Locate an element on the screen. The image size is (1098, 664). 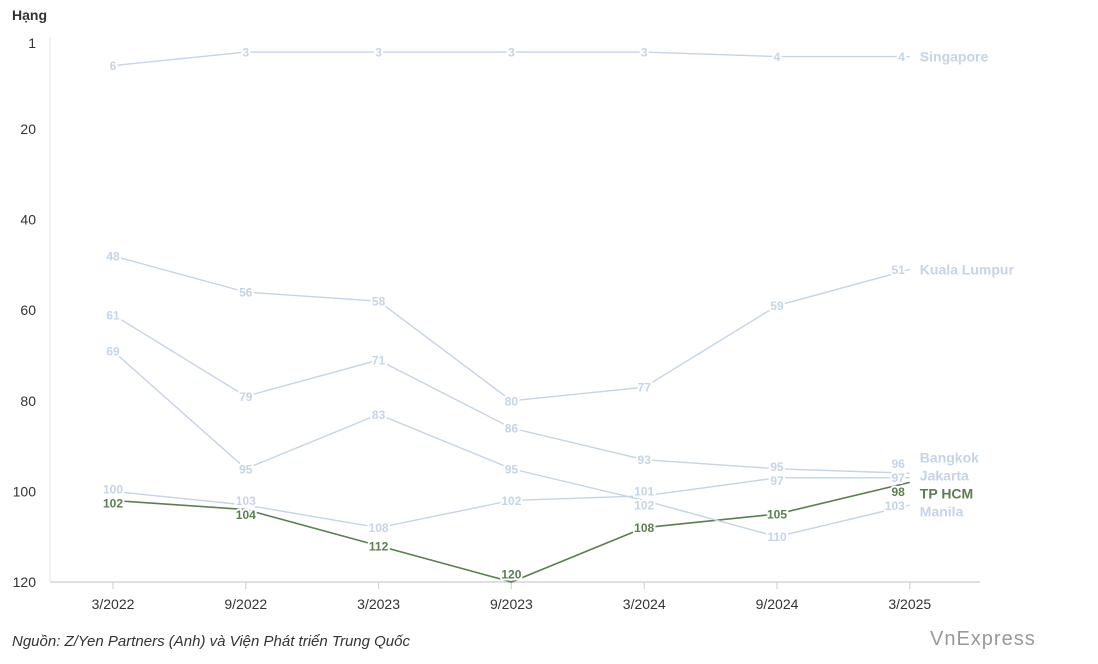
series-line-jakarta is located at coordinates (511, 503).